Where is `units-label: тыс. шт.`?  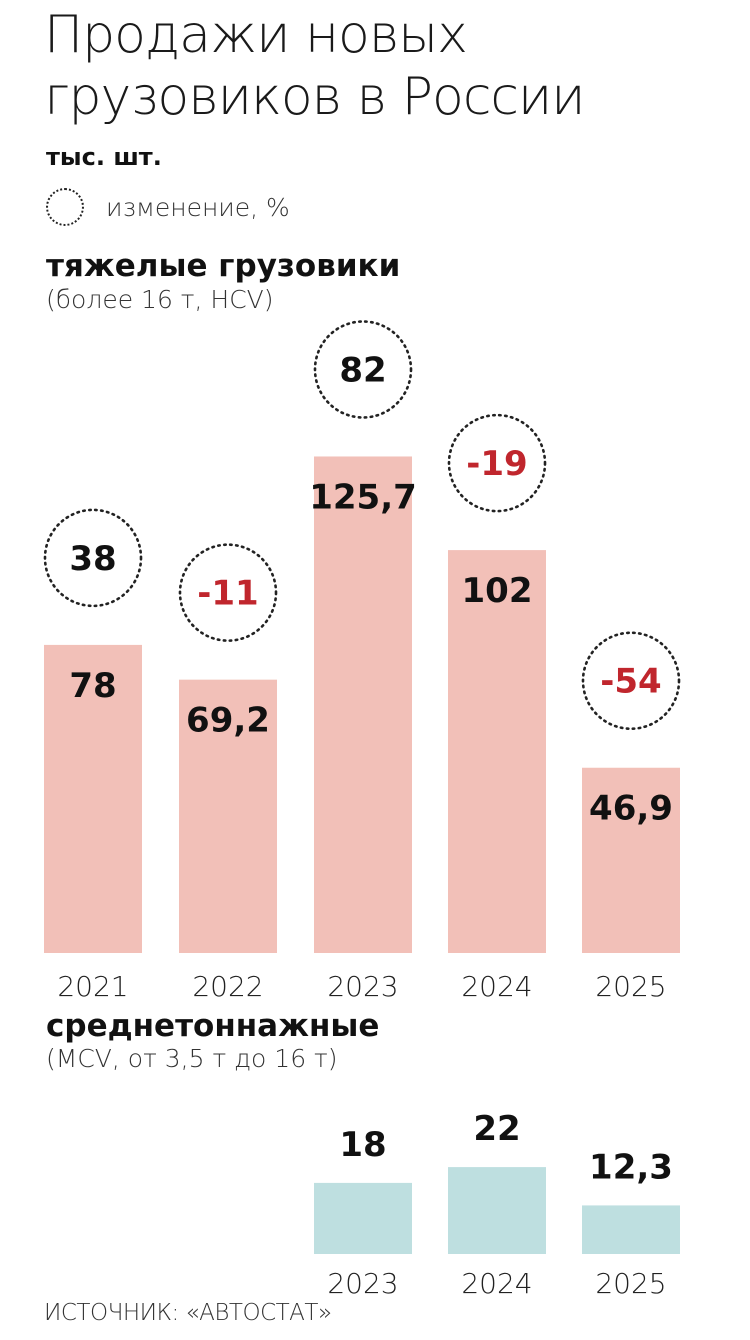 units-label: тыс. шт. is located at coordinates (104, 157).